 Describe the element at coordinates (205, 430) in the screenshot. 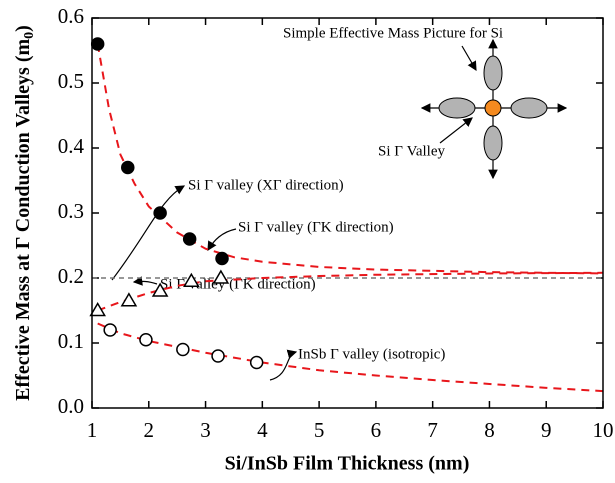

I see `x-tick-label: 3` at that location.